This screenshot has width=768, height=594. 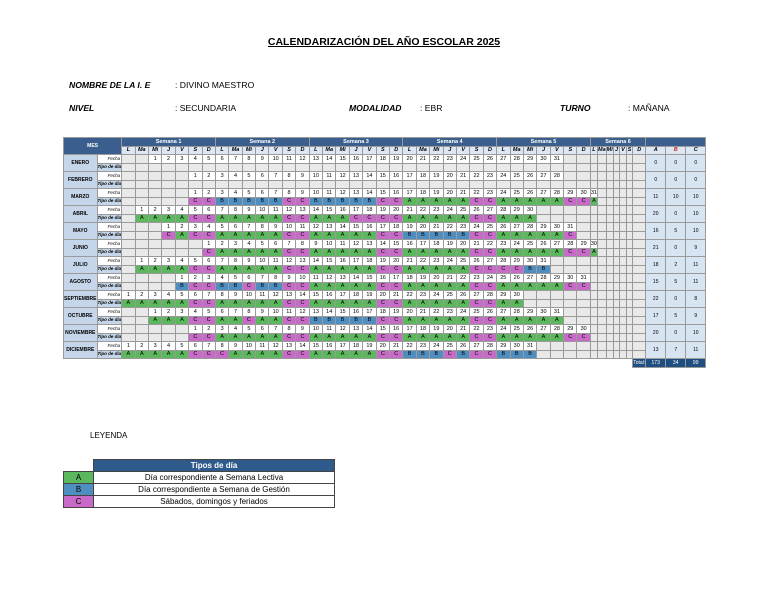 What do you see at coordinates (214, 465) in the screenshot?
I see `legend-header: Tipos de día` at bounding box center [214, 465].